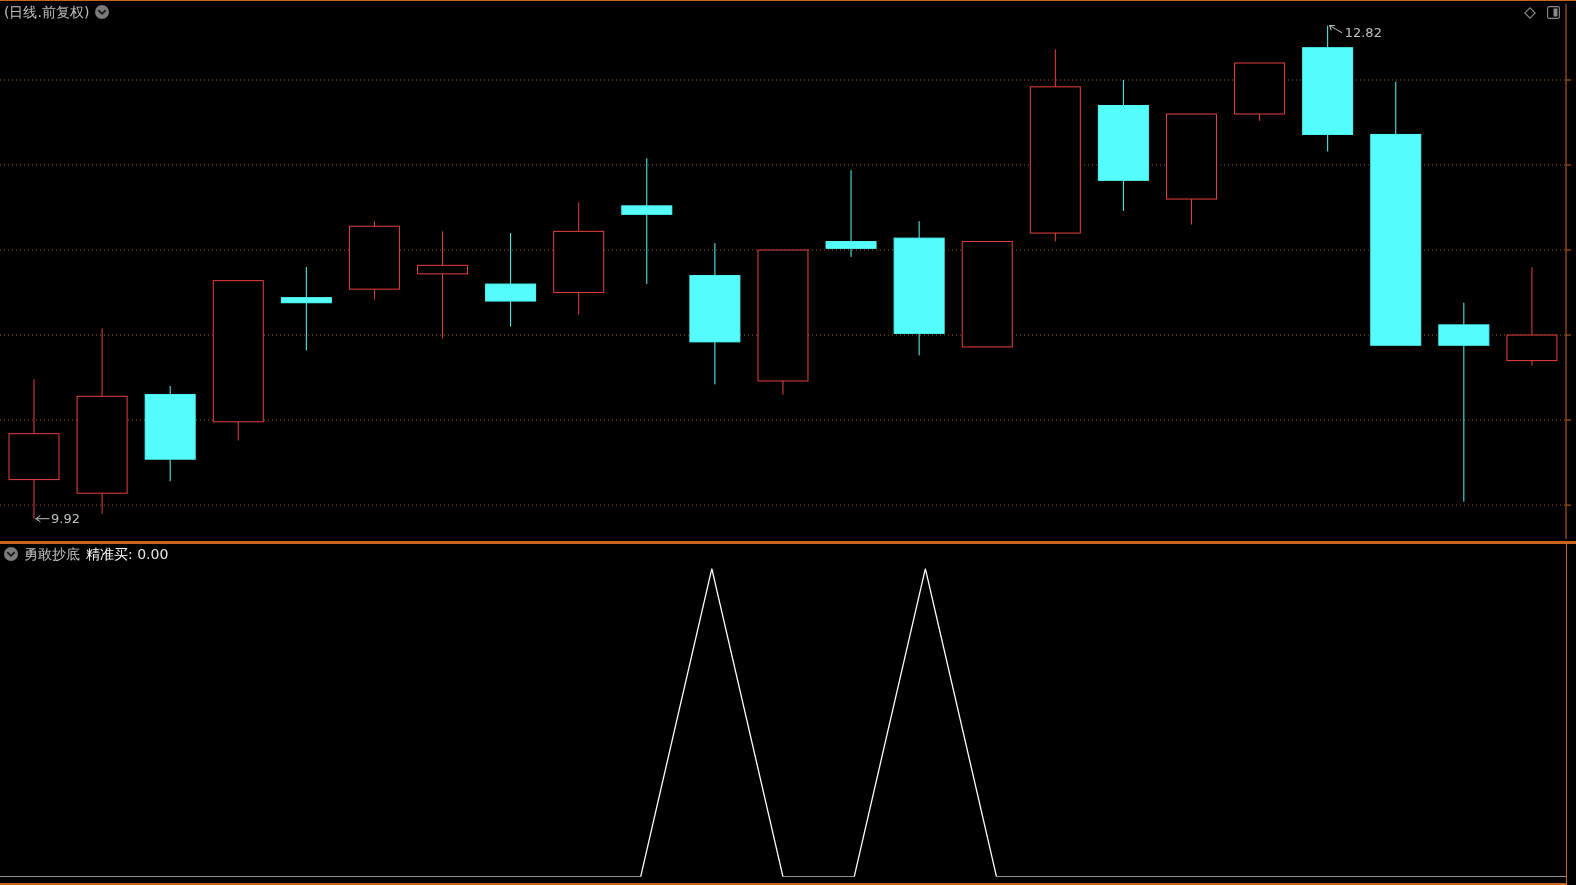 This screenshot has height=885, width=1576. I want to click on chart-title: (日线.前复权), so click(47, 12).